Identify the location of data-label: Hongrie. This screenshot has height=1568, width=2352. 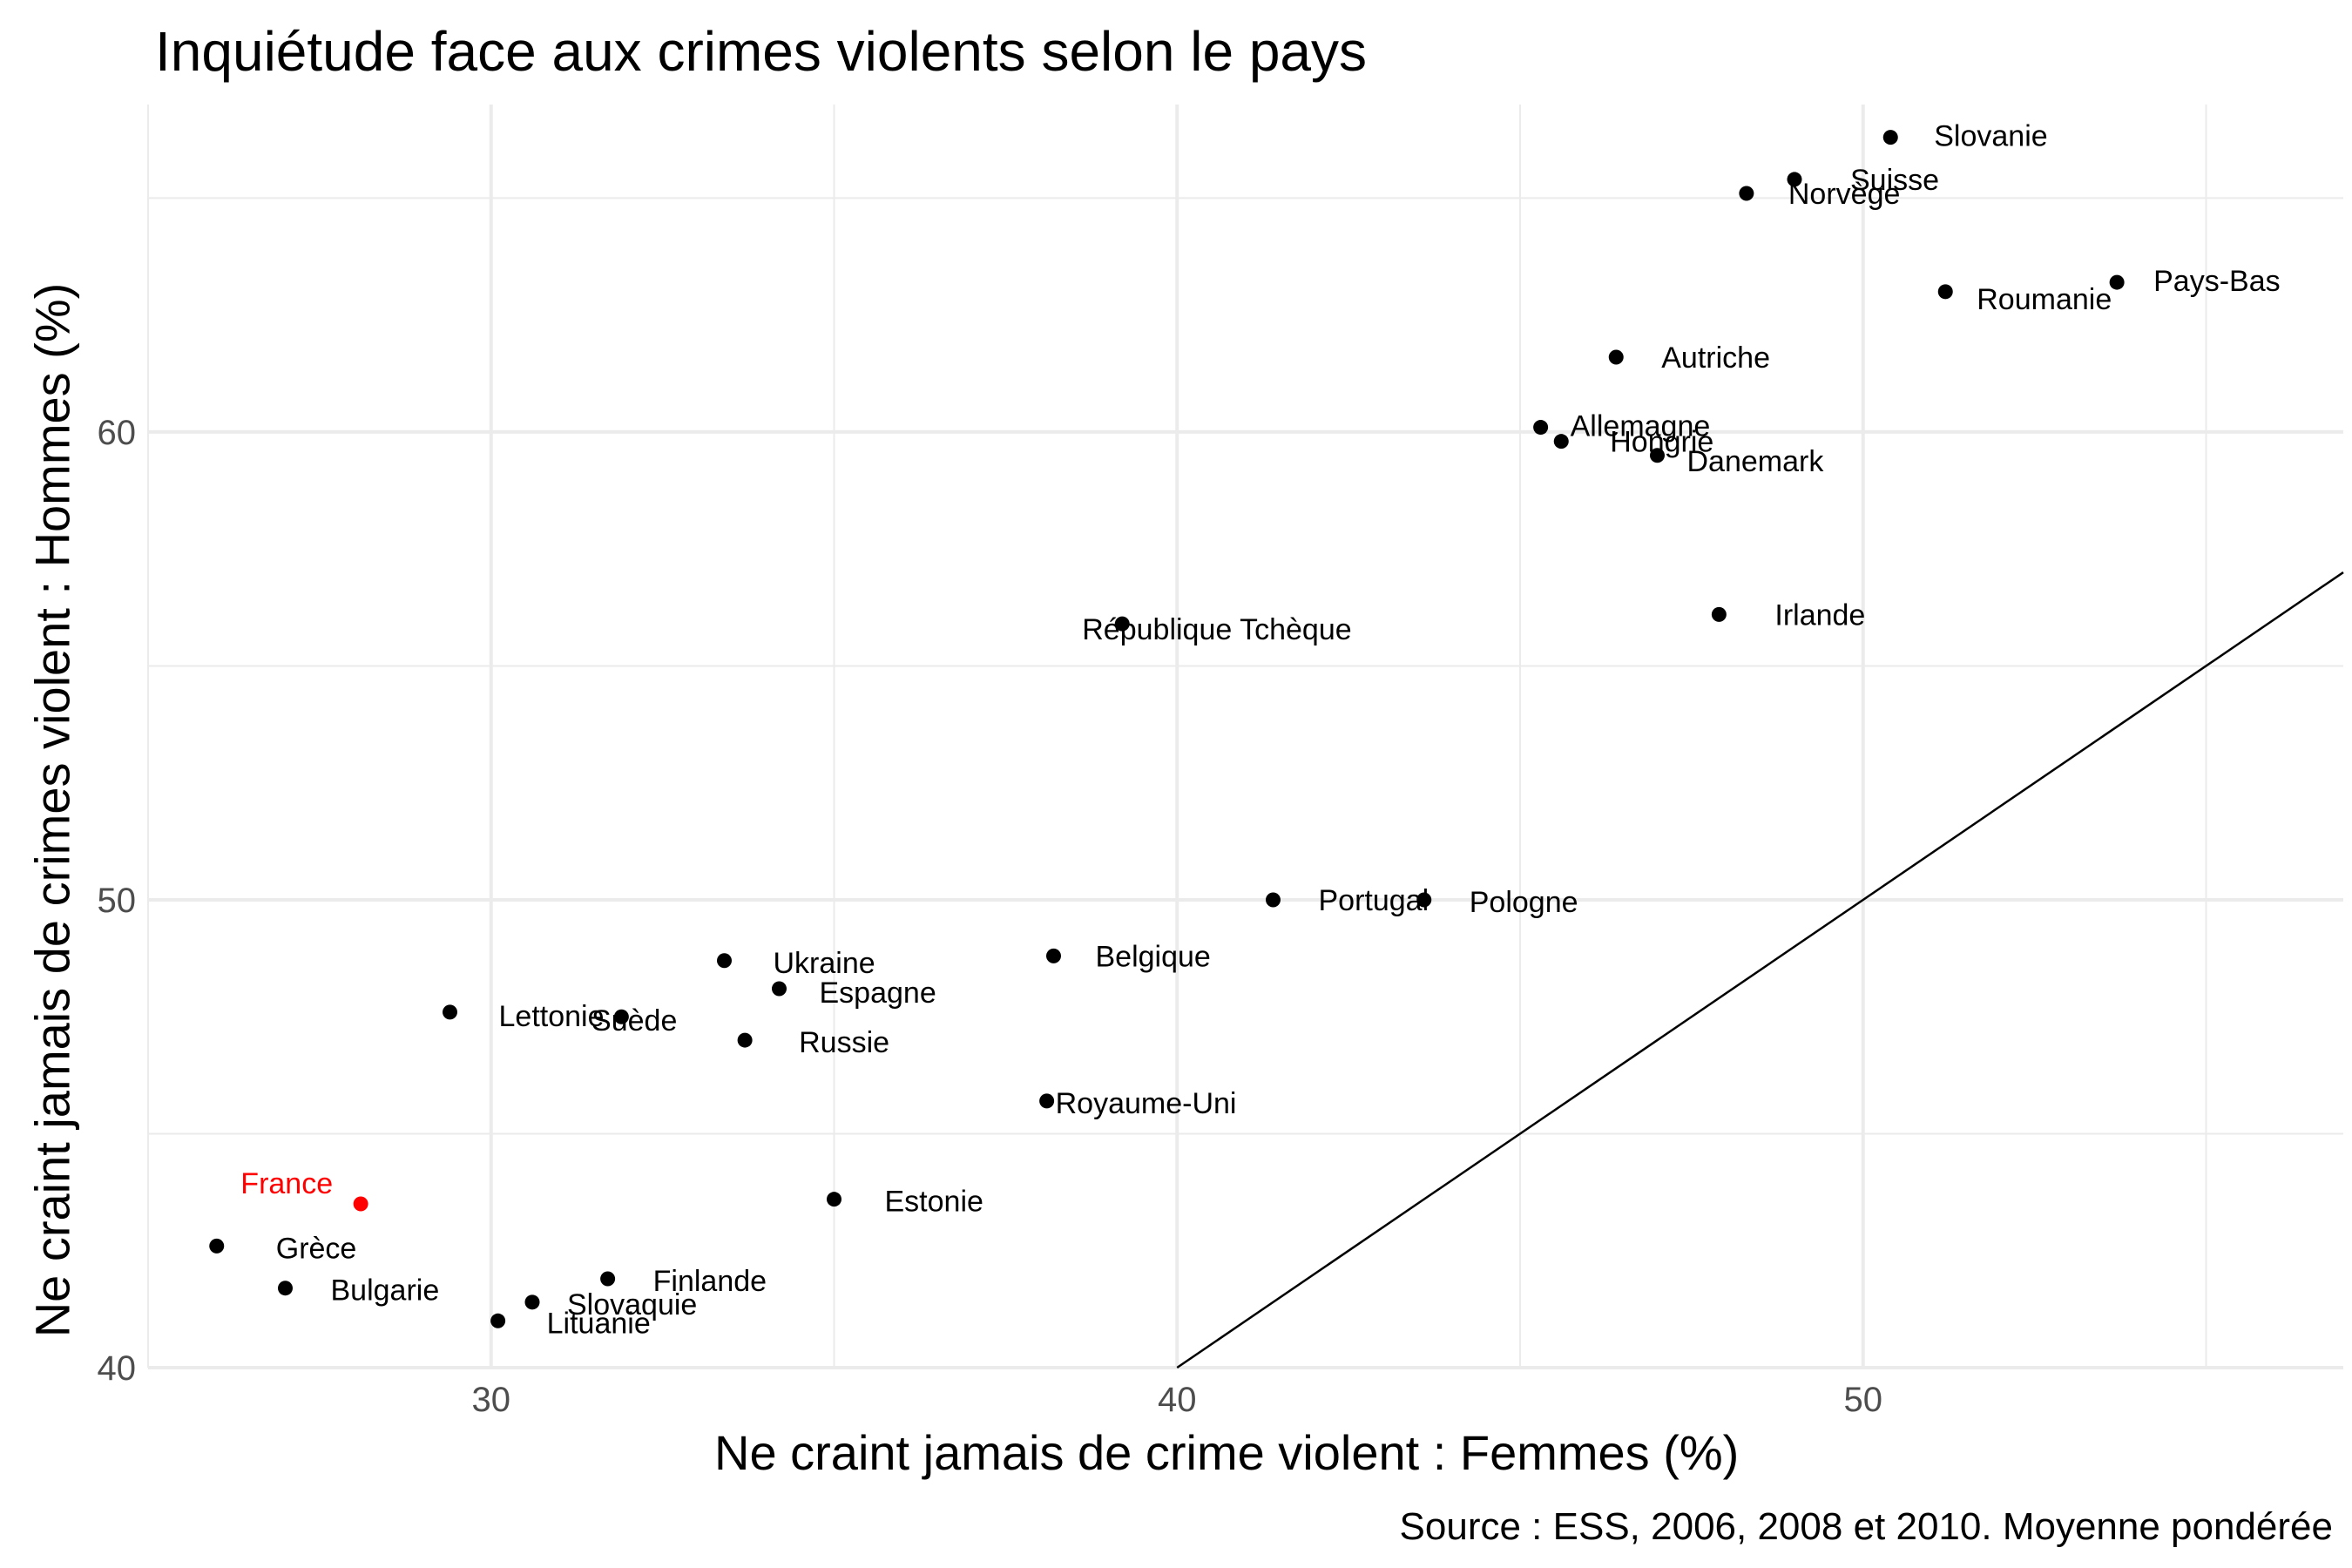
(1661, 442).